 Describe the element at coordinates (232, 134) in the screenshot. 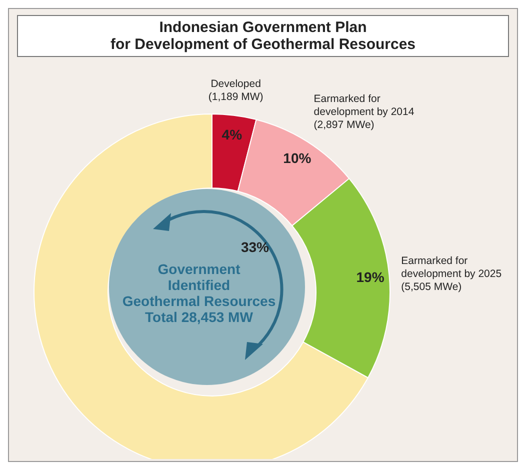

I see `data-label: 4%` at that location.